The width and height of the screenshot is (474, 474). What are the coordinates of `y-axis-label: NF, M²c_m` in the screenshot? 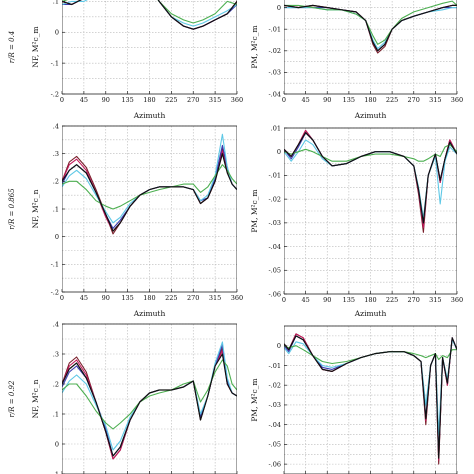 It's located at (35, 46).